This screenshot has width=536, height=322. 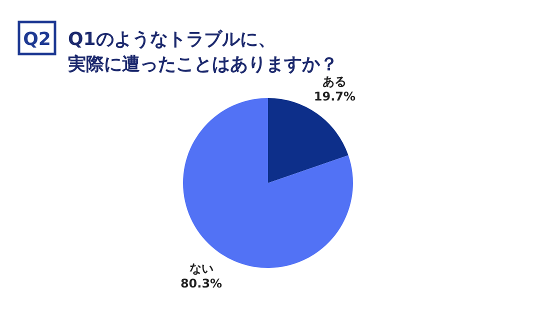 I want to click on data-label: 19.7%, so click(x=335, y=96).